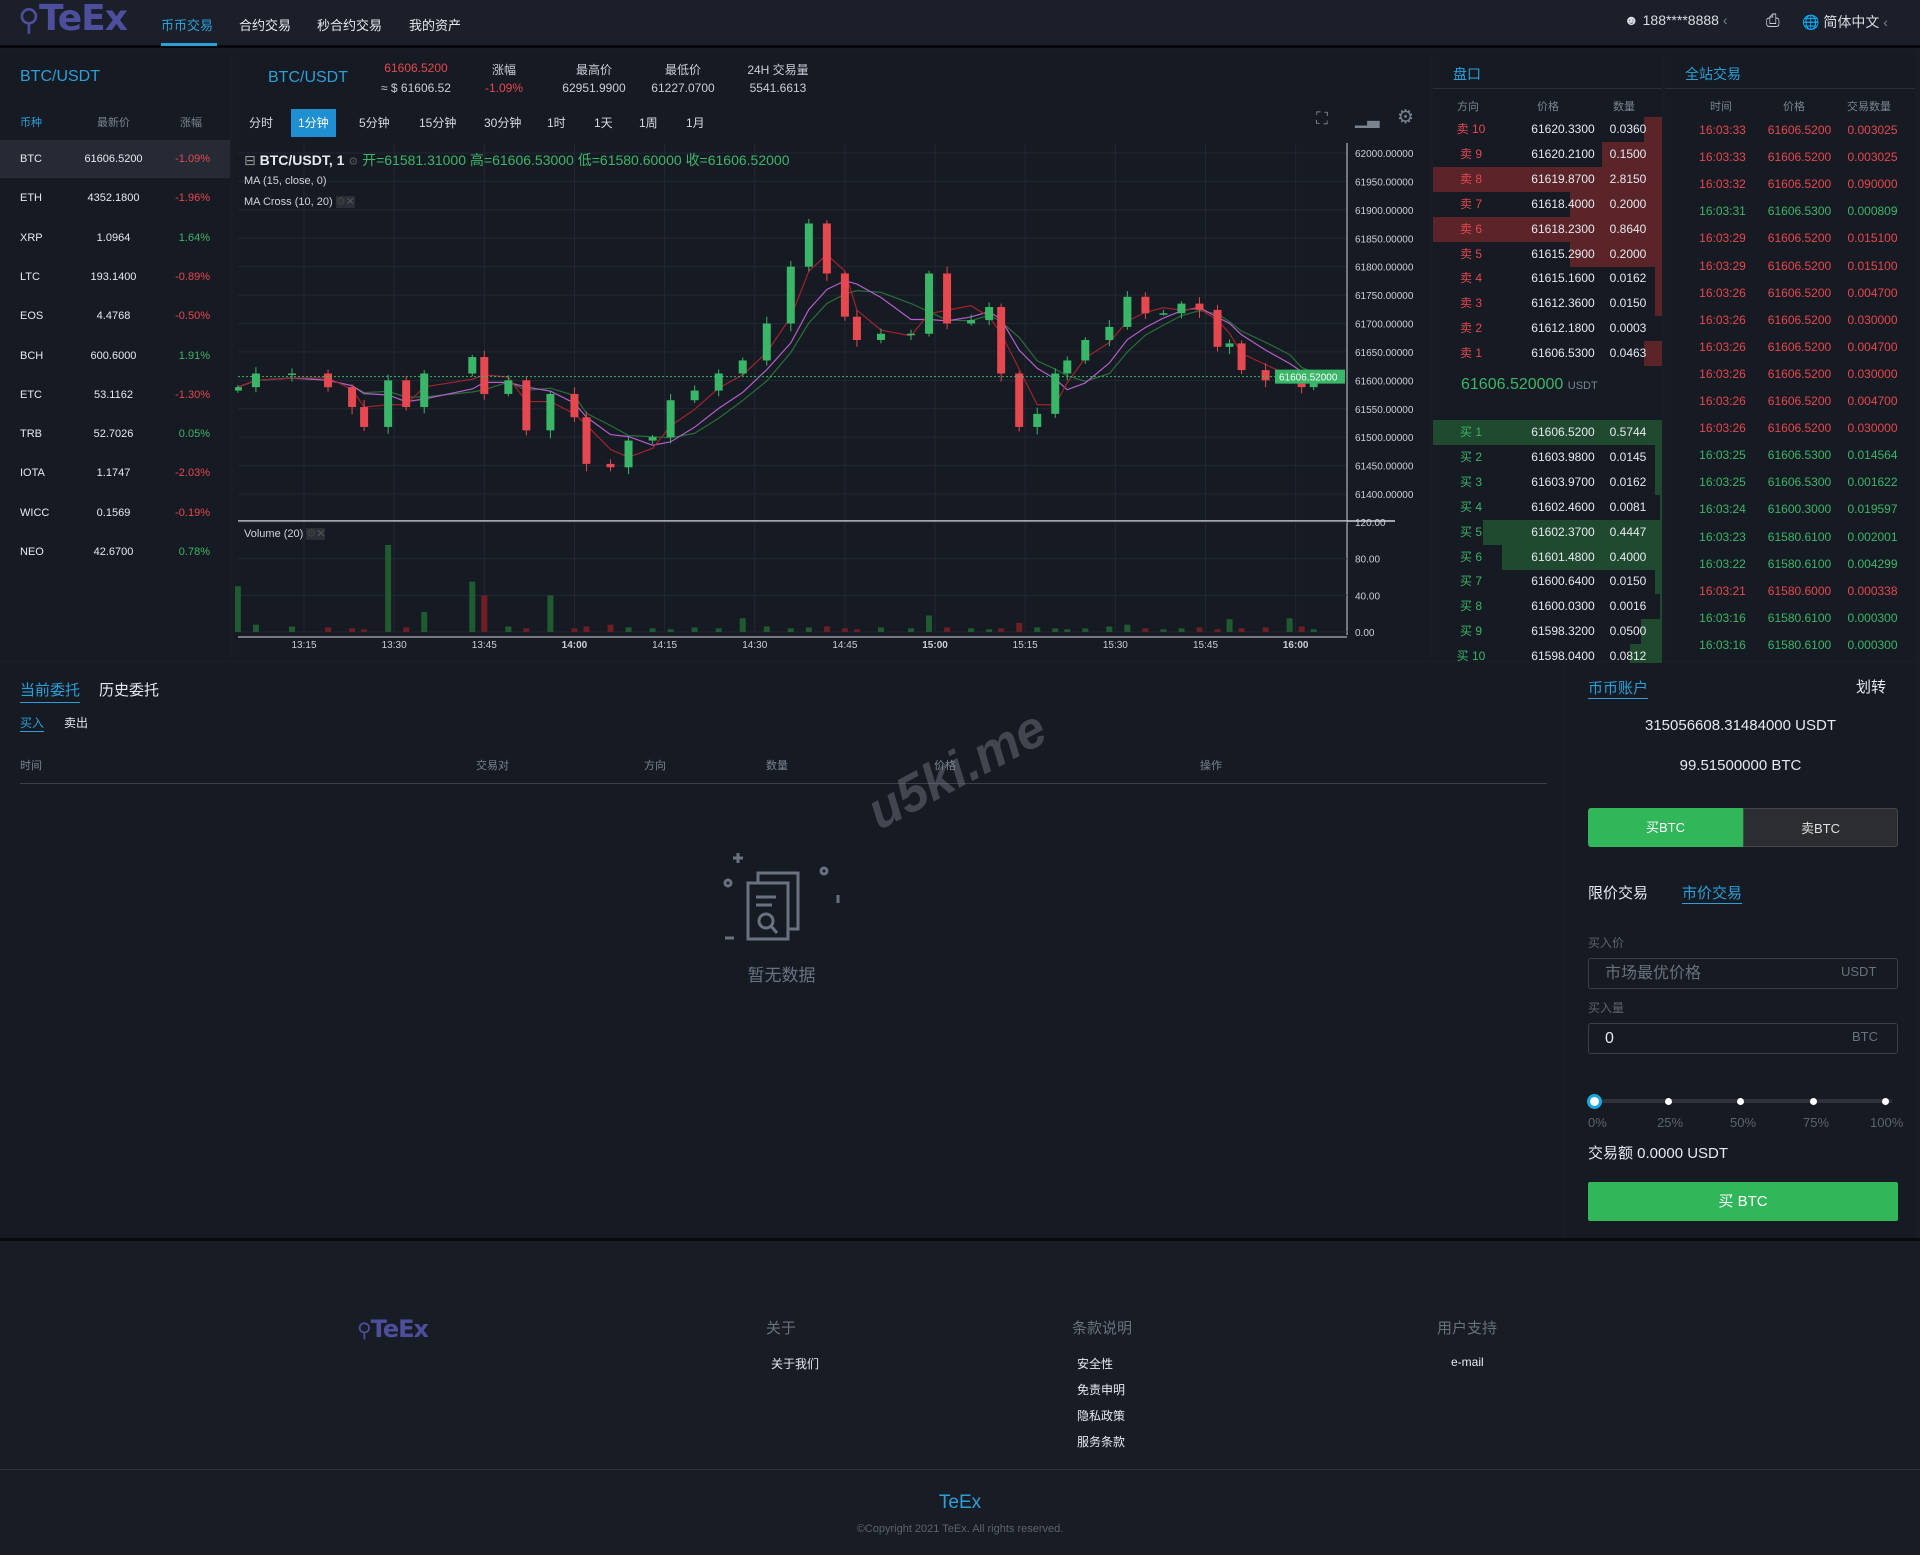 Image resolution: width=1920 pixels, height=1555 pixels. What do you see at coordinates (187, 25) in the screenshot?
I see `nav-spot-trading: 币币交易` at bounding box center [187, 25].